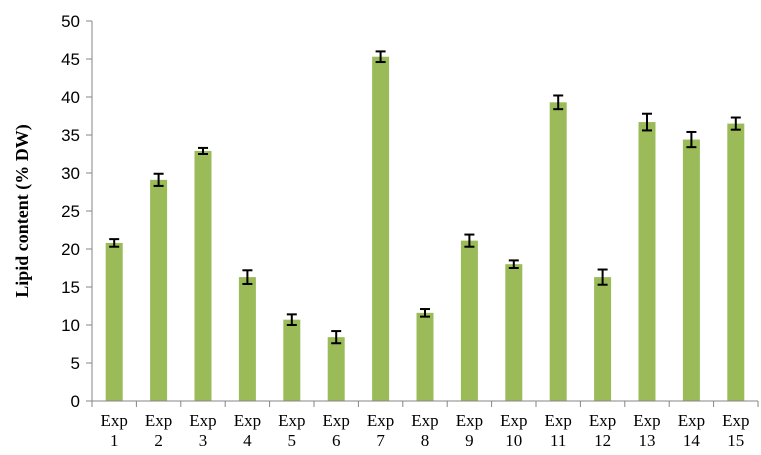 This screenshot has height=455, width=761. I want to click on y-tick-label: 15, so click(70, 287).